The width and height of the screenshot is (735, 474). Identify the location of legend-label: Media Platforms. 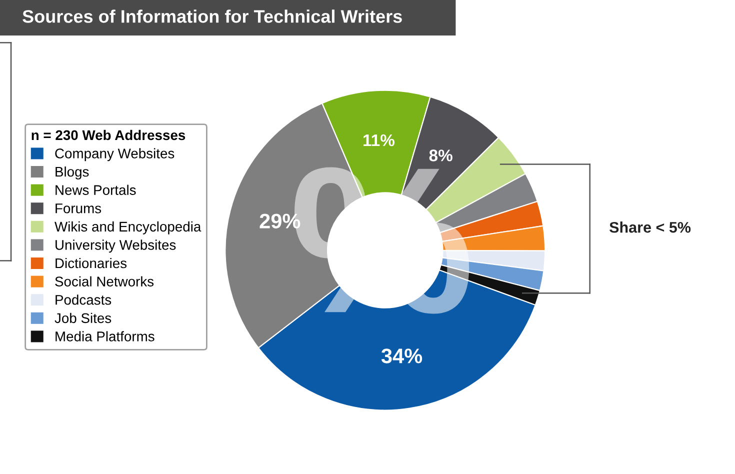
(105, 336).